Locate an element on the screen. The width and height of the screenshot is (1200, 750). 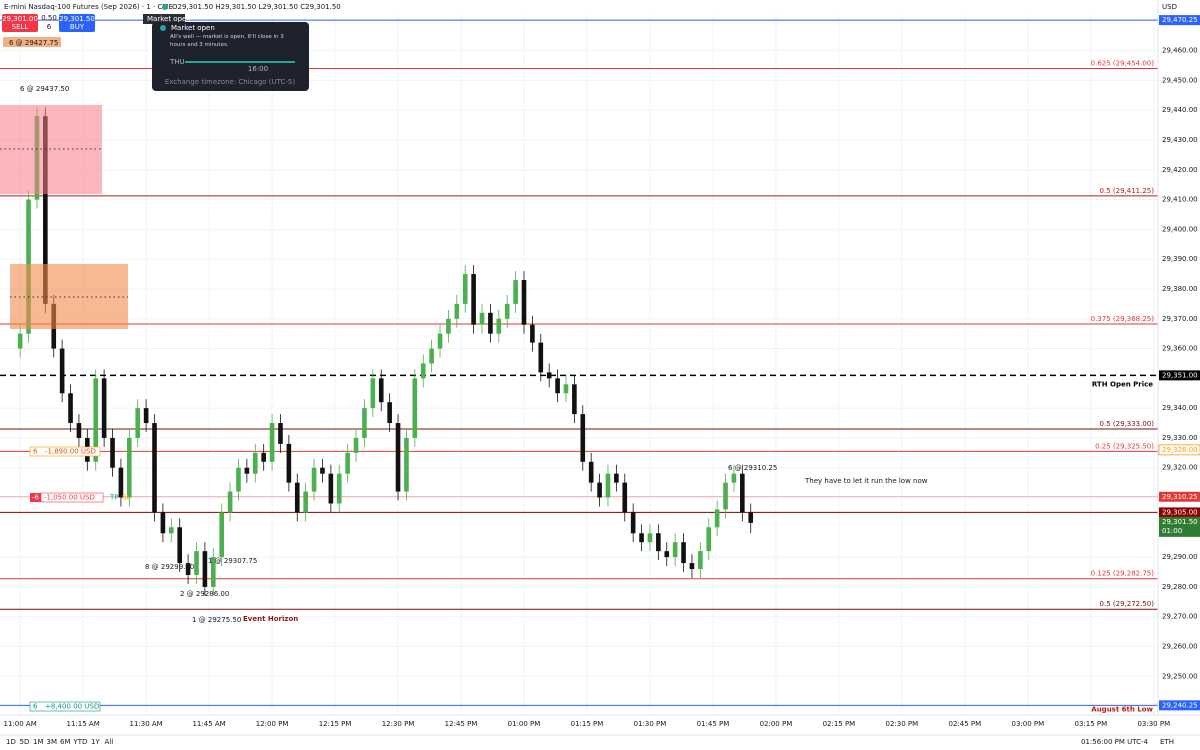
price-tag-label: 29,470.25 is located at coordinates (1180, 20).